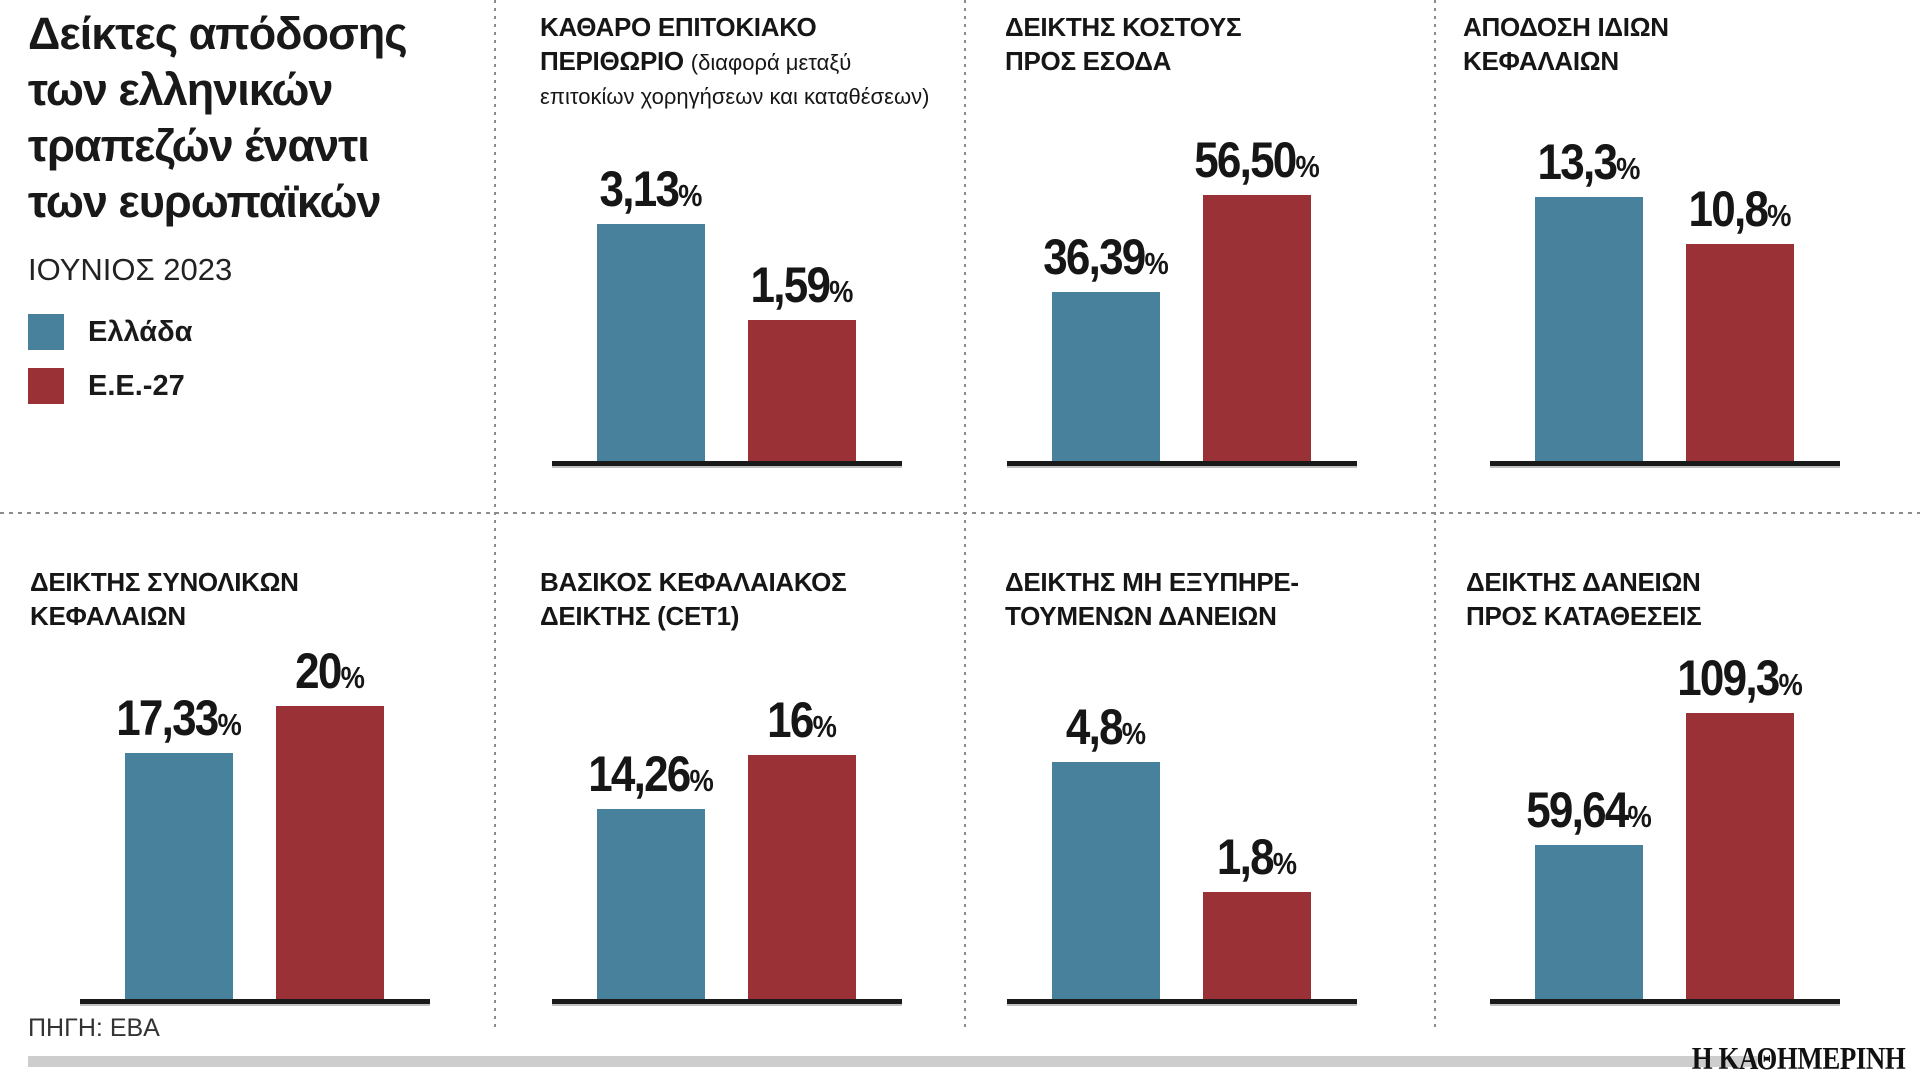 This screenshot has height=1080, width=1920. I want to click on value-label-eu: 1,59%, so click(802, 285).